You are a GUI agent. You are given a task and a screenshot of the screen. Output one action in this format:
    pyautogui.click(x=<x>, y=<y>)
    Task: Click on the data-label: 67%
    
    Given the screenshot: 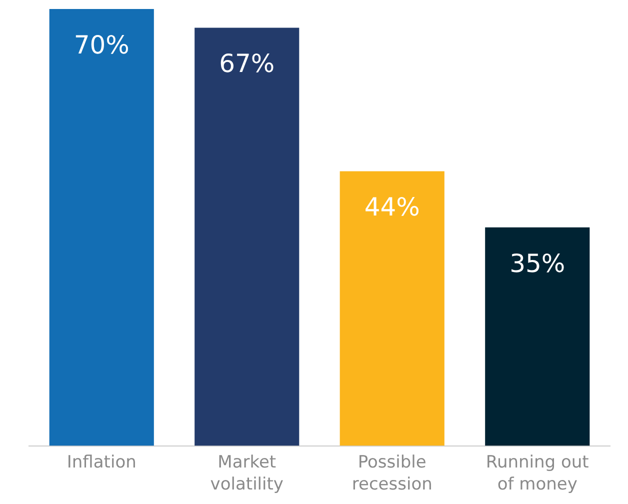 What is the action you would take?
    pyautogui.click(x=247, y=63)
    